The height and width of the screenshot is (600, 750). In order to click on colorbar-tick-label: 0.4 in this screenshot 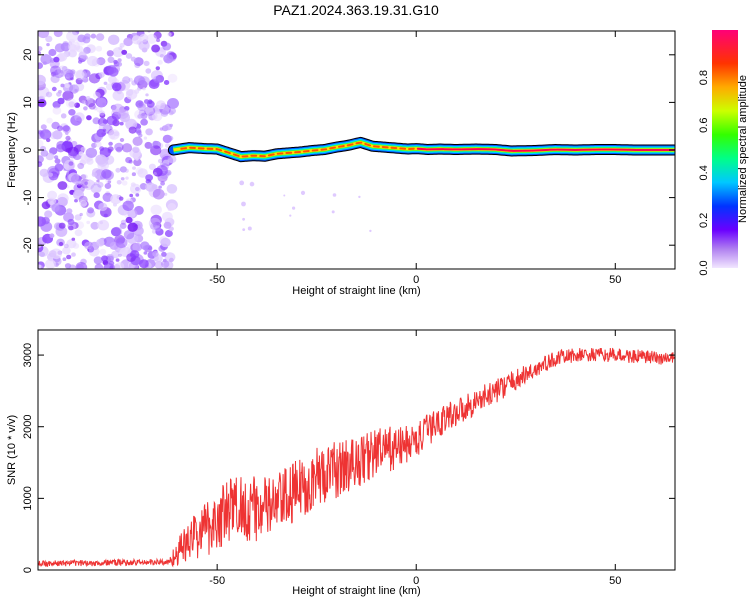, I will do `click(704, 172)`.